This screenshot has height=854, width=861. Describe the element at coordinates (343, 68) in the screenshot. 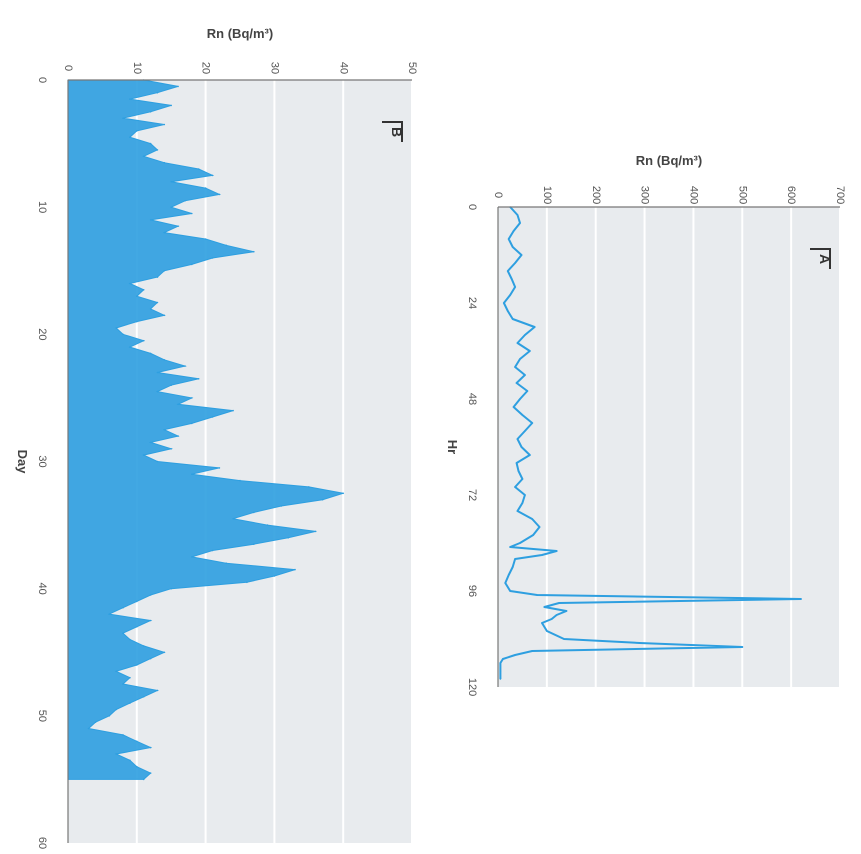

I see `y-tick-label: 40` at that location.